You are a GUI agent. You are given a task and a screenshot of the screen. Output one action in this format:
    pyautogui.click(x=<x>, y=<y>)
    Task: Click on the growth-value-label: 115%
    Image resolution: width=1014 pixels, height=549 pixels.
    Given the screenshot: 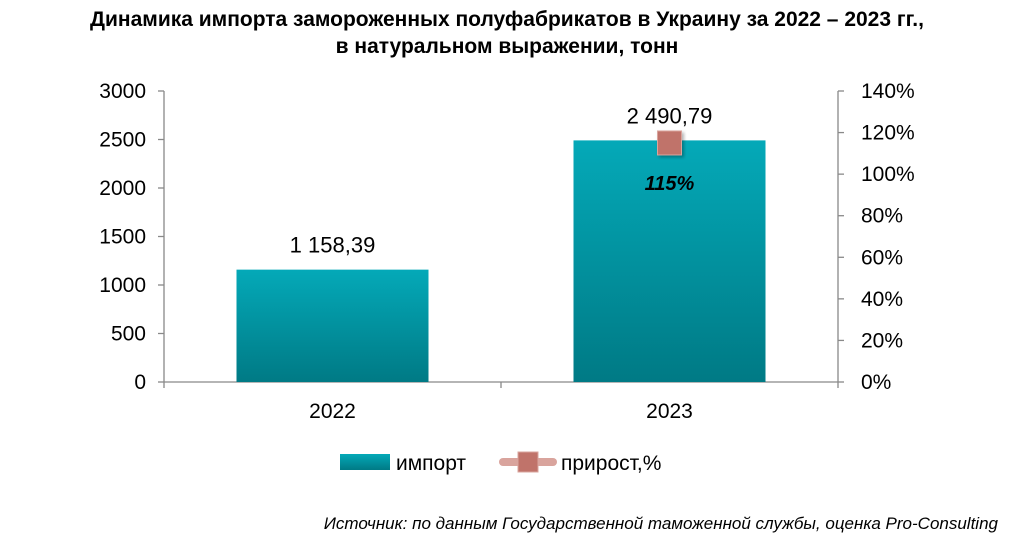 What is the action you would take?
    pyautogui.click(x=670, y=184)
    